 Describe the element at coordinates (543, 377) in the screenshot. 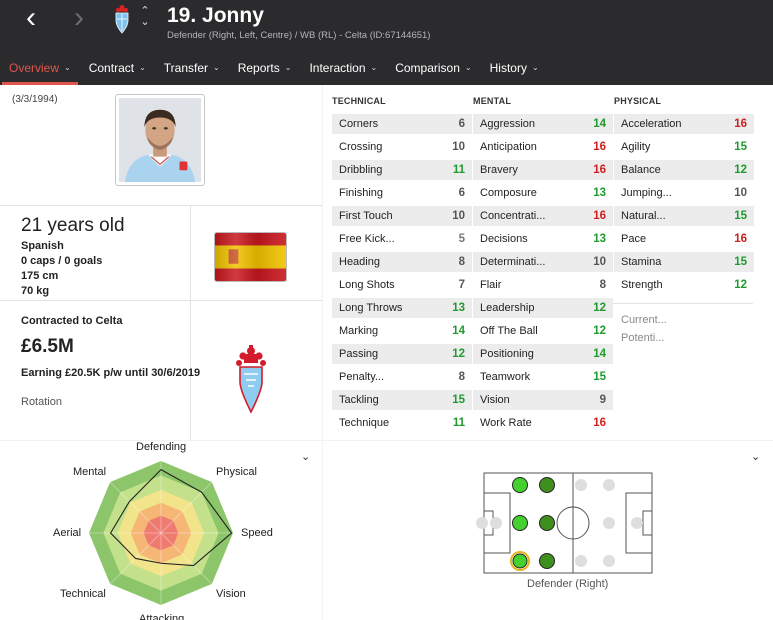

I see `attribute-row-mental: Teamwork 15` at that location.